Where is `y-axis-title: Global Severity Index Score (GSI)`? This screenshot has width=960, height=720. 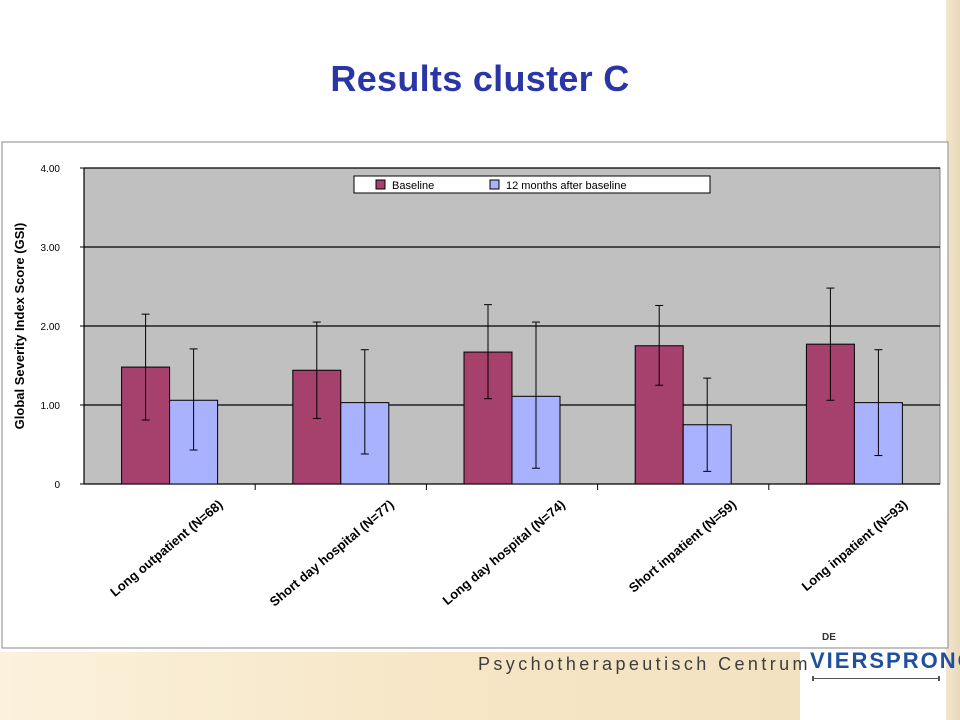 y-axis-title: Global Severity Index Score (GSI) is located at coordinates (19, 326).